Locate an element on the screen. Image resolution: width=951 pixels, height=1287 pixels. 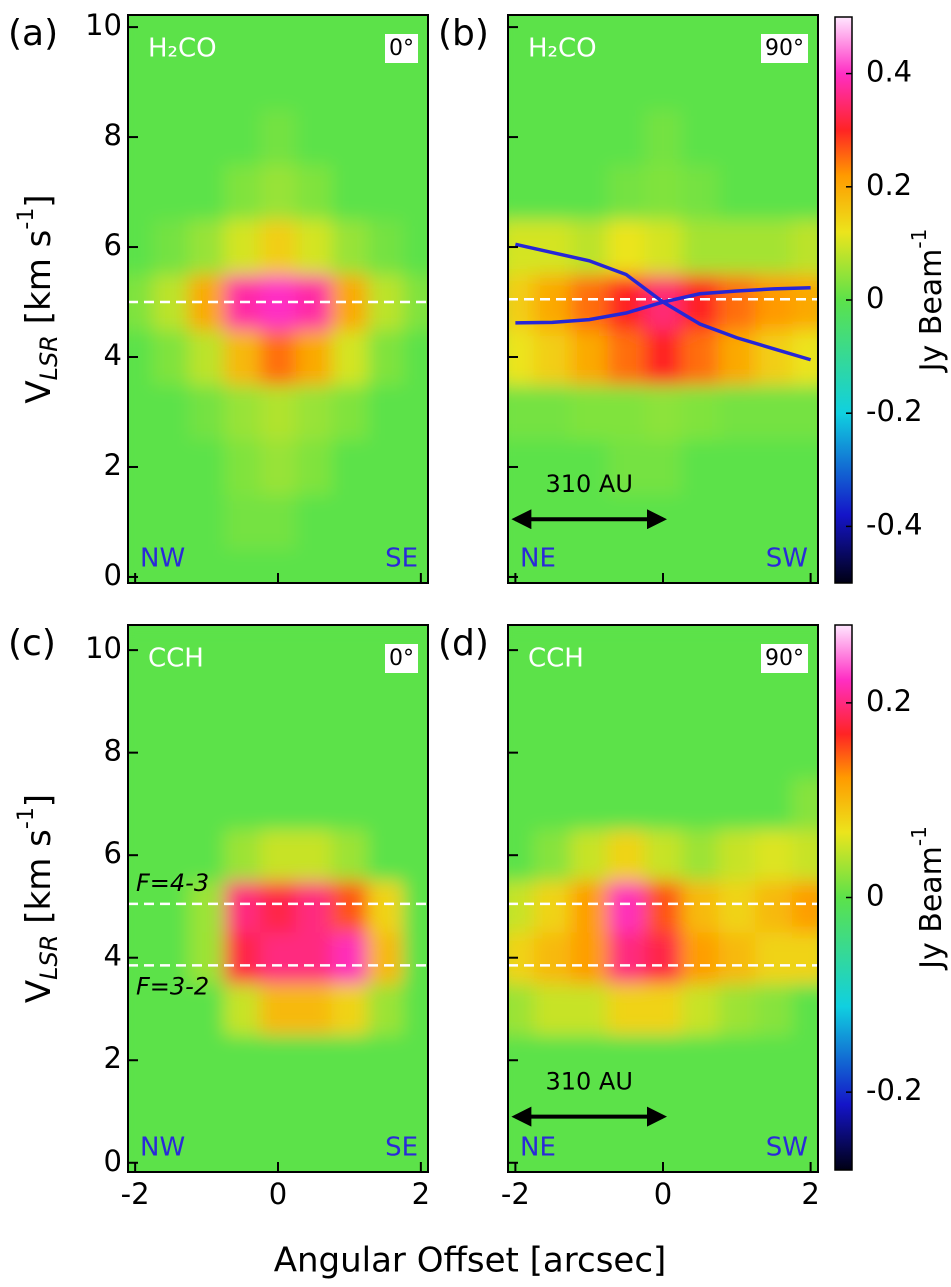
x-tick-label: 0 is located at coordinates (278, 1194).